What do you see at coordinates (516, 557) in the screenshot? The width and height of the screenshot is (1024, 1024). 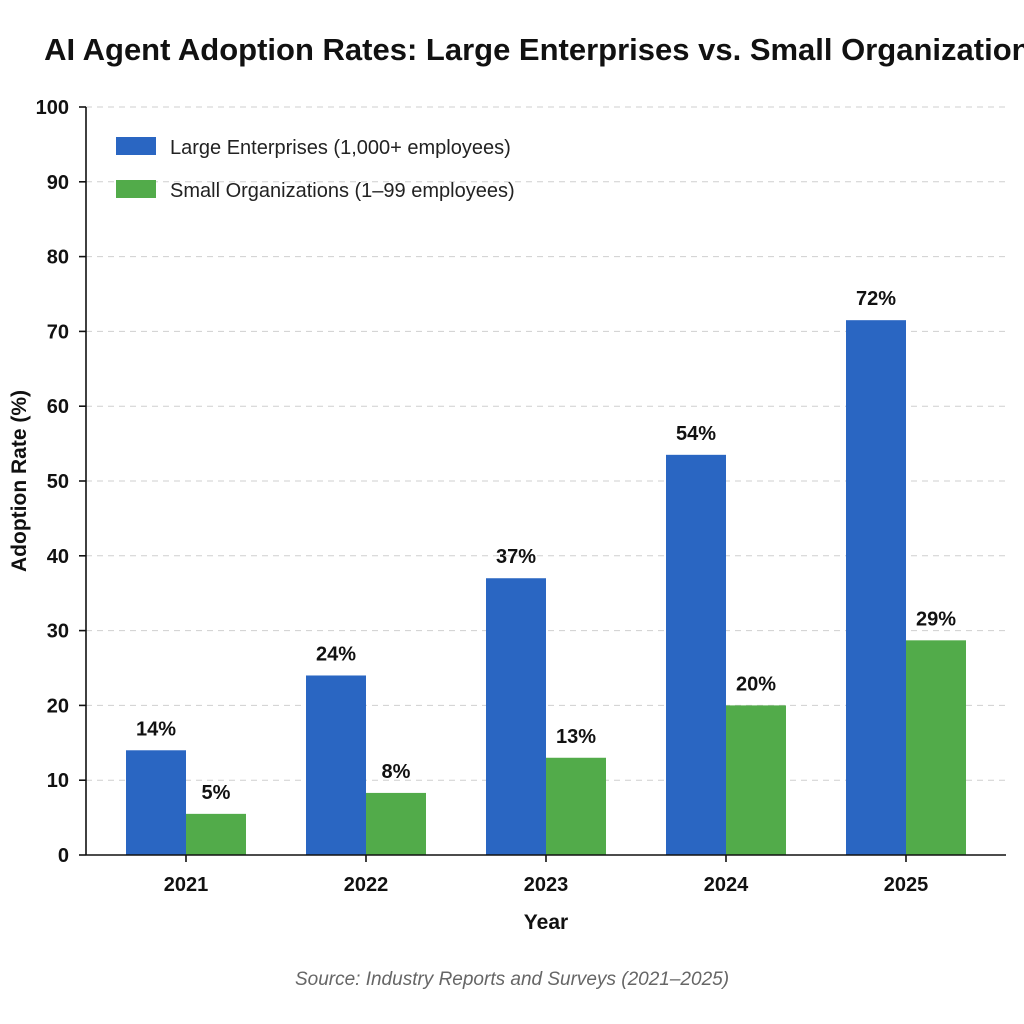 I see `data-label-large-2023: 37%` at bounding box center [516, 557].